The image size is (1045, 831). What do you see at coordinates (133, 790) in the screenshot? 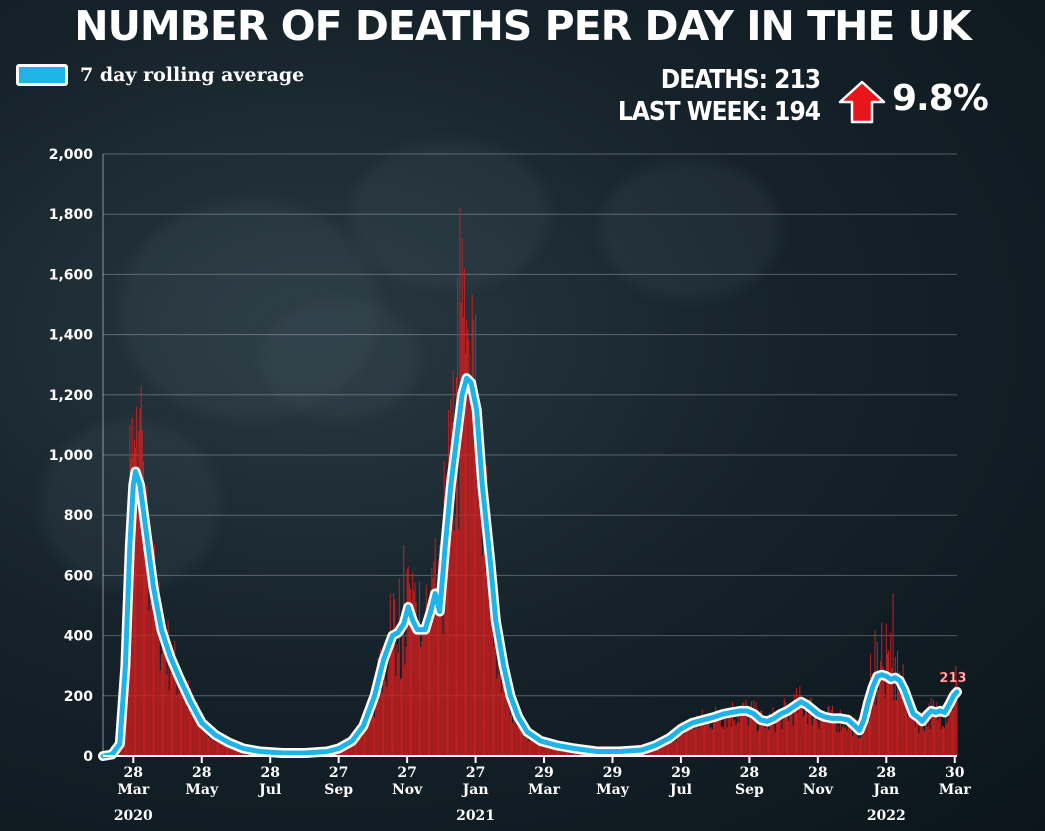
I see `x-tick-month: Mar` at bounding box center [133, 790].